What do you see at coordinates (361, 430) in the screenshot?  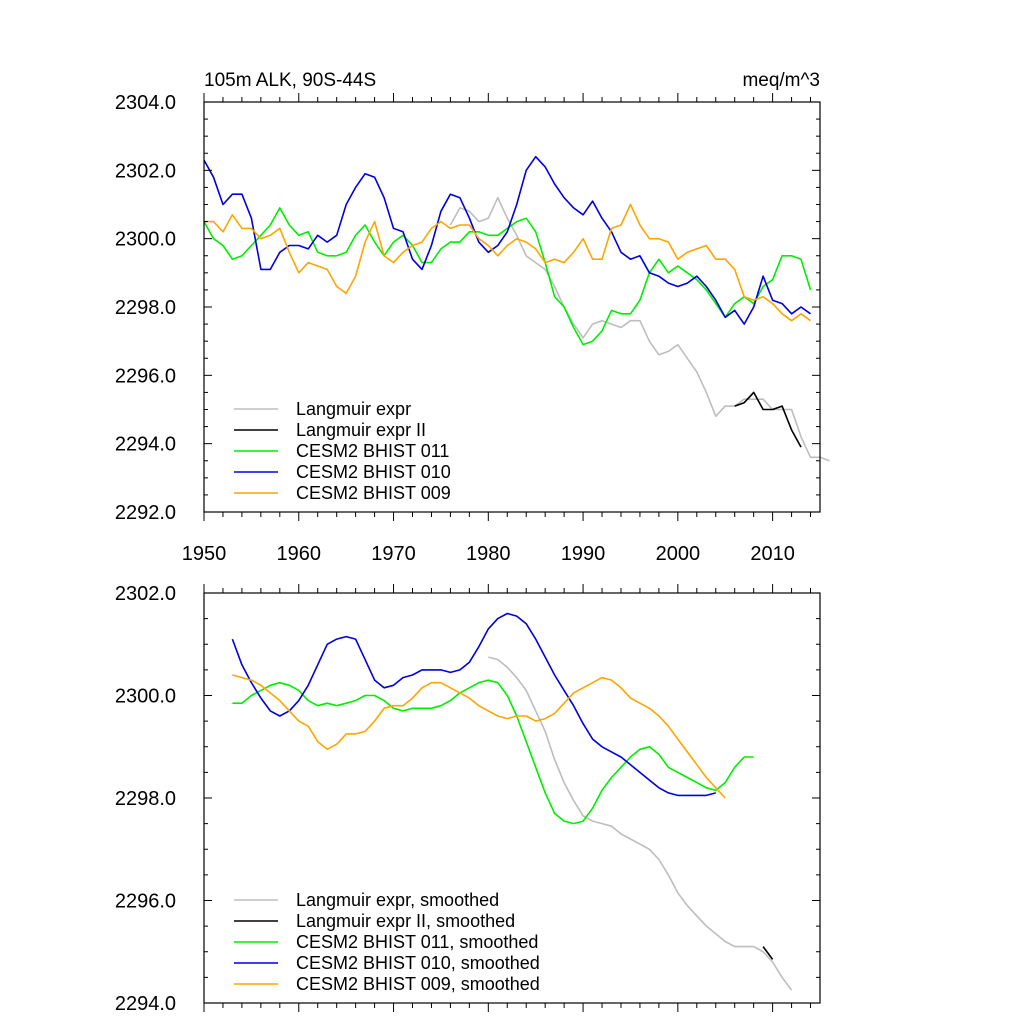 I see `legend-label-langmuir2: Langmuir expr II` at bounding box center [361, 430].